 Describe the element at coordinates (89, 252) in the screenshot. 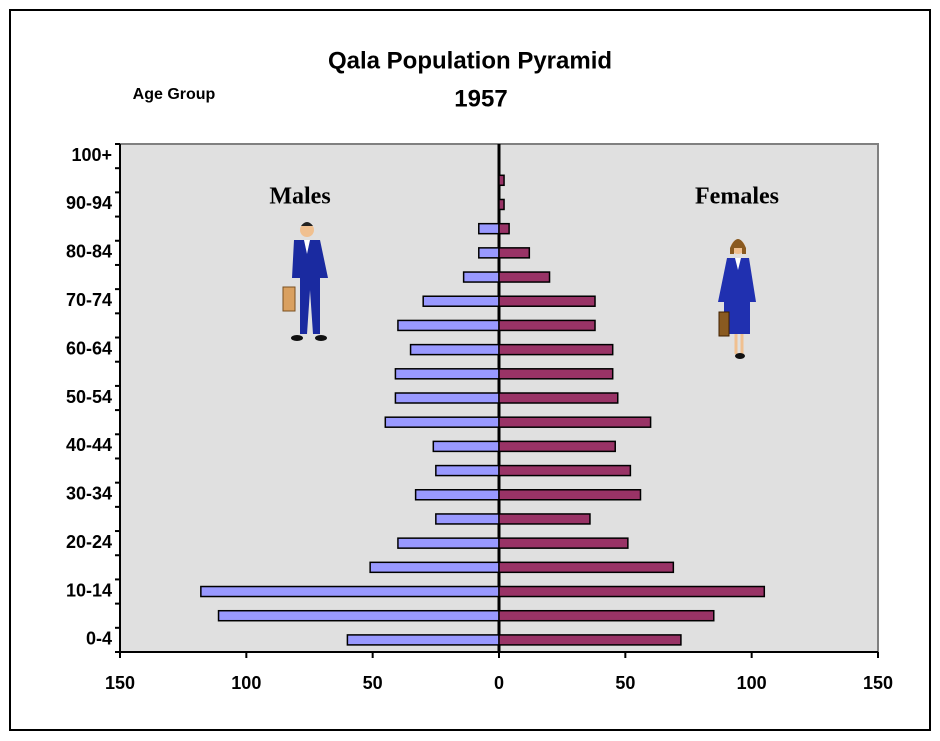

I see `y-tick-label: 80-84` at that location.